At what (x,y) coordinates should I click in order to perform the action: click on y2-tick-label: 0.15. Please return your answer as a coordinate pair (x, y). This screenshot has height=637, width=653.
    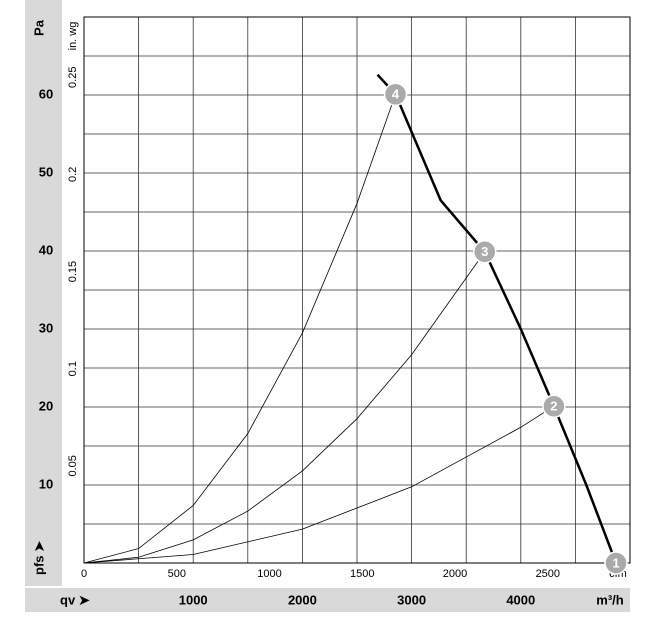
    Looking at the image, I should click on (73, 271).